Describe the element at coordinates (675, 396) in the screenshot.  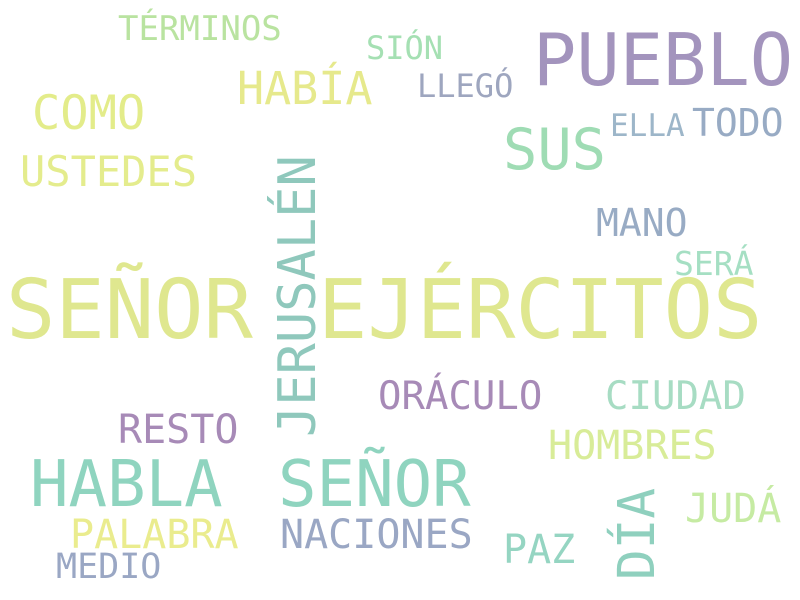
I see `word-ciudad: CIUDAD` at that location.